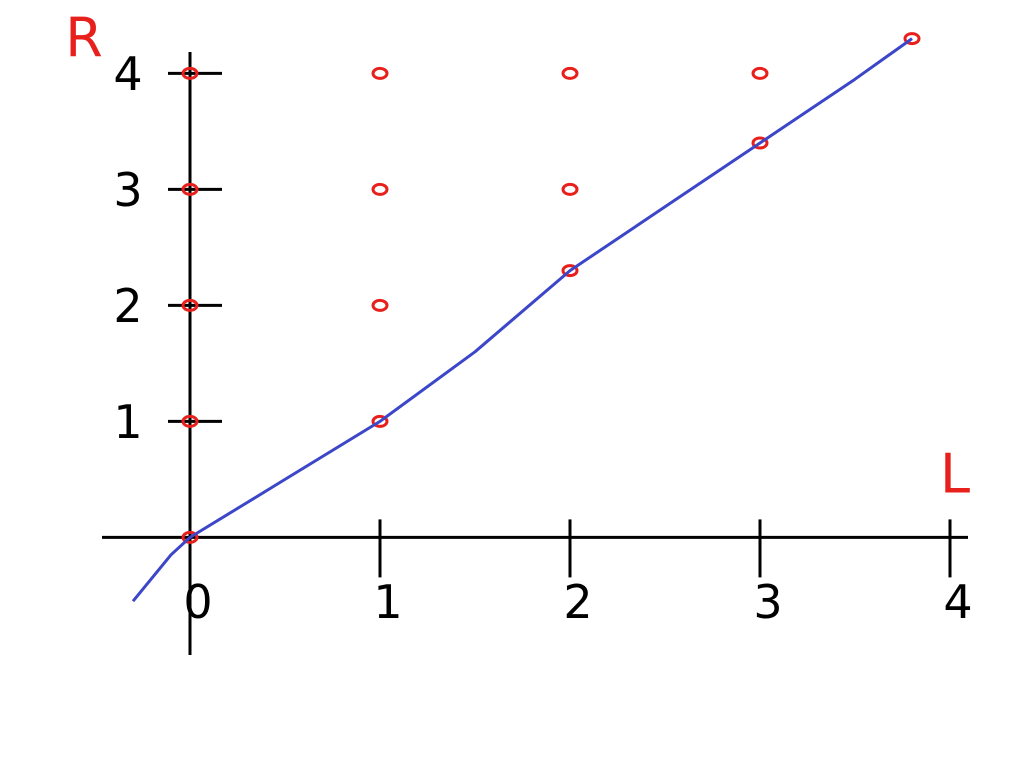 Image resolution: width=1017 pixels, height=775 pixels. What do you see at coordinates (127, 74) in the screenshot?
I see `y-tick-label: 4` at bounding box center [127, 74].